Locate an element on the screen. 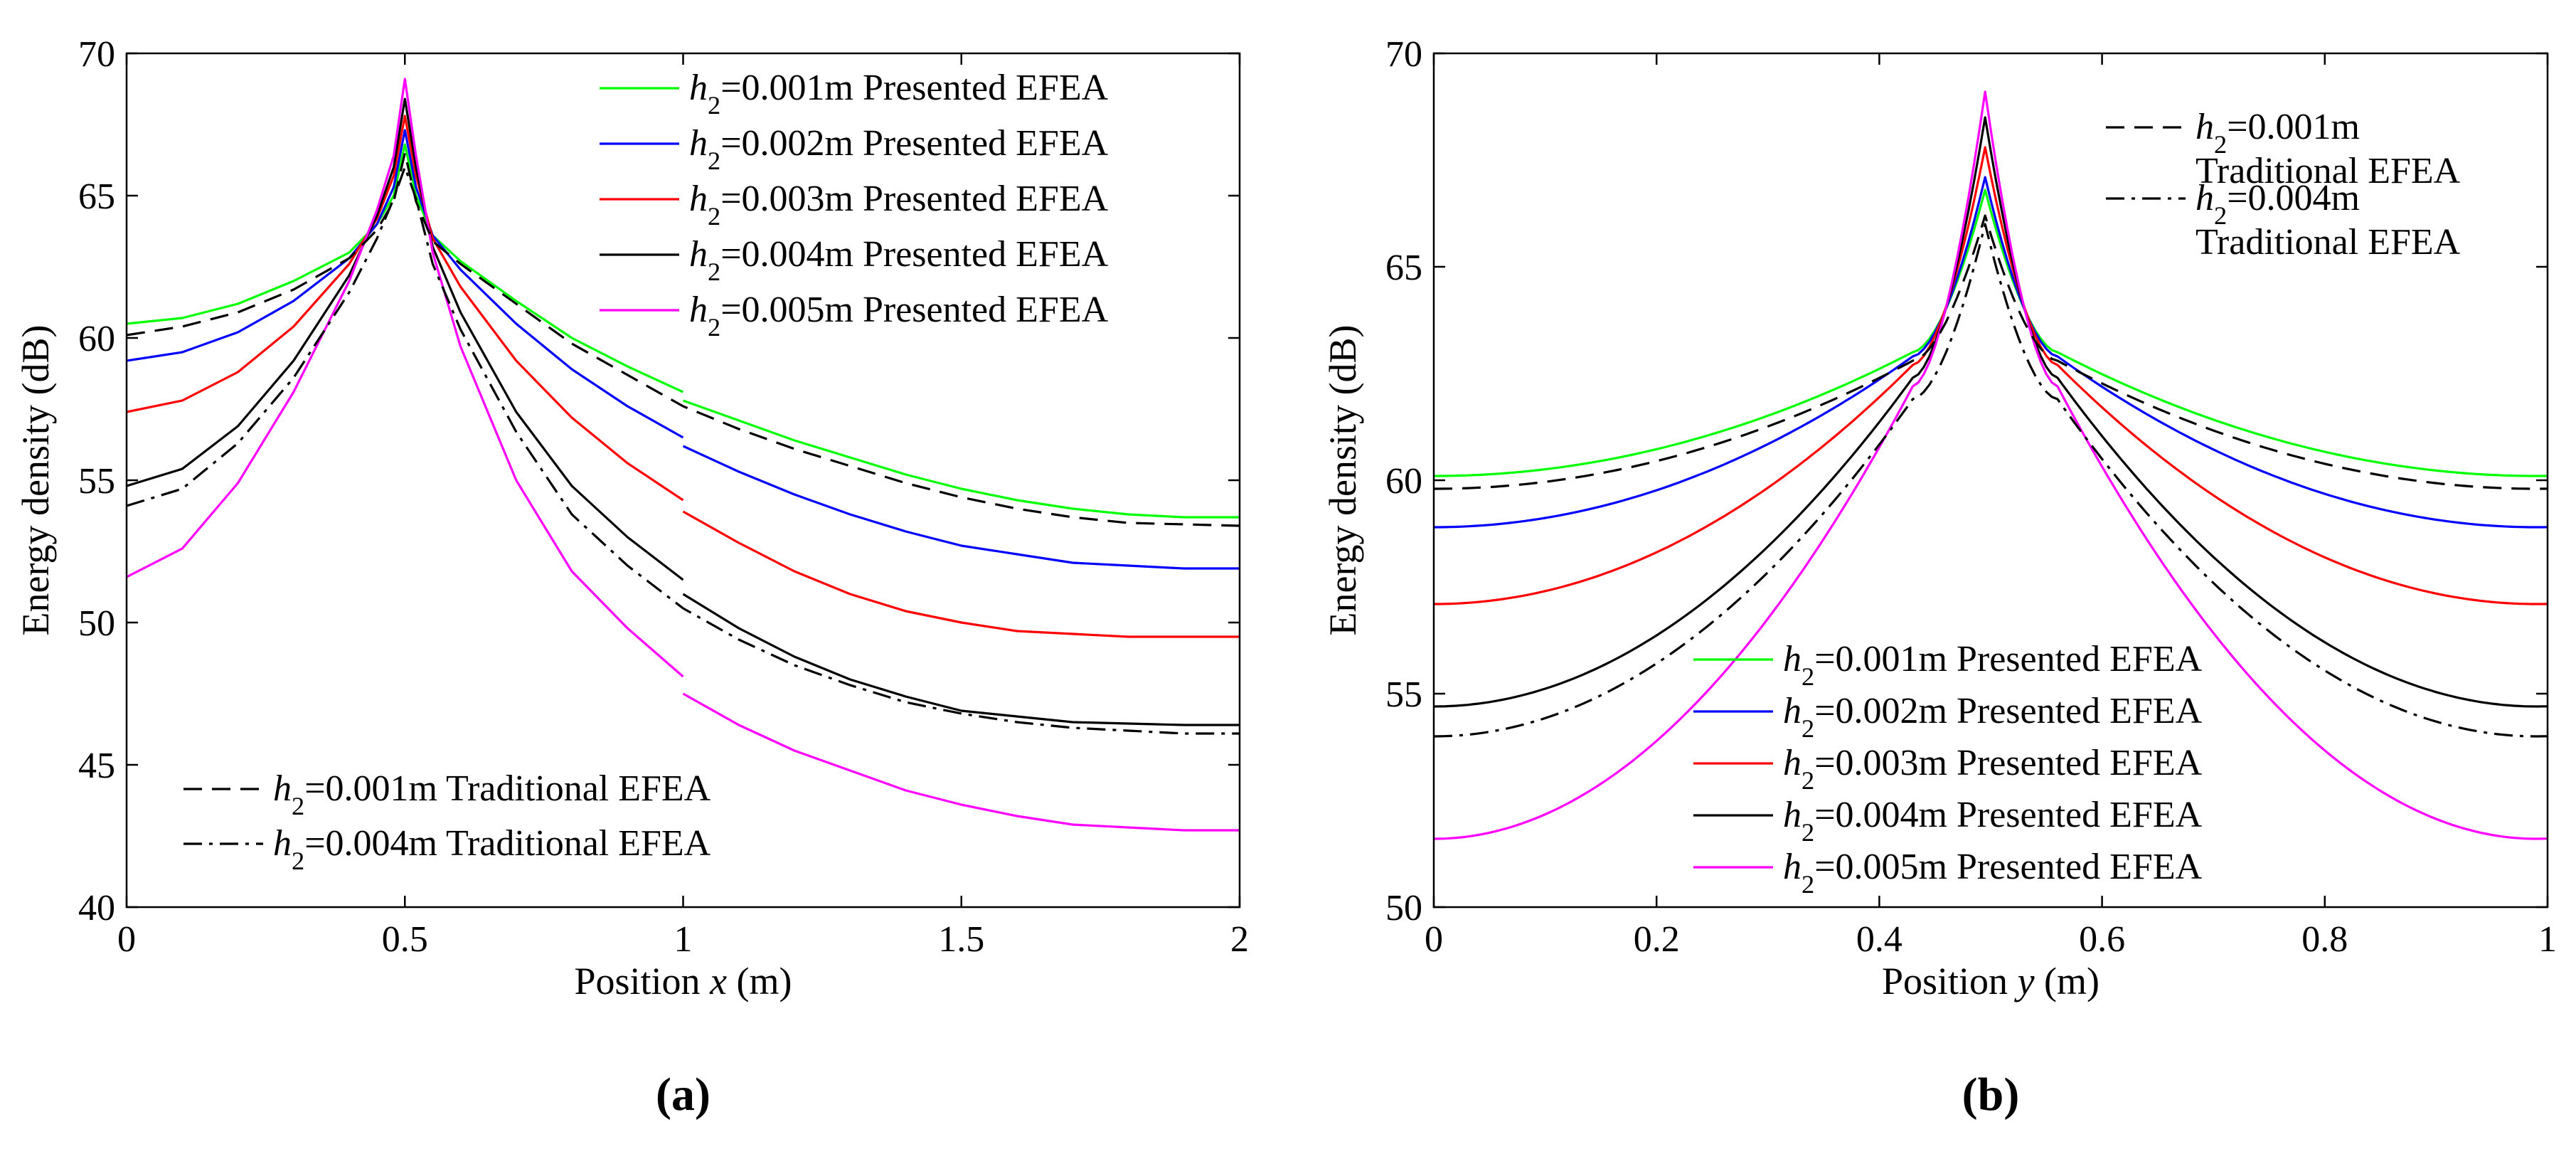  series-line-a-h2-pres-seg1 is located at coordinates (961, 507).